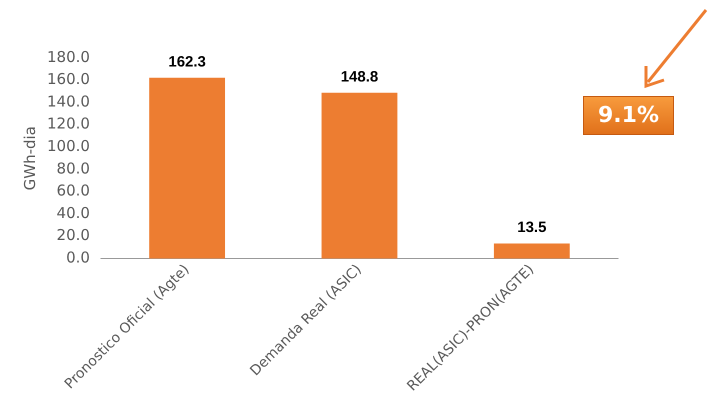 This screenshot has width=716, height=407. What do you see at coordinates (73, 191) in the screenshot?
I see `y-tick-label: 60.0` at bounding box center [73, 191].